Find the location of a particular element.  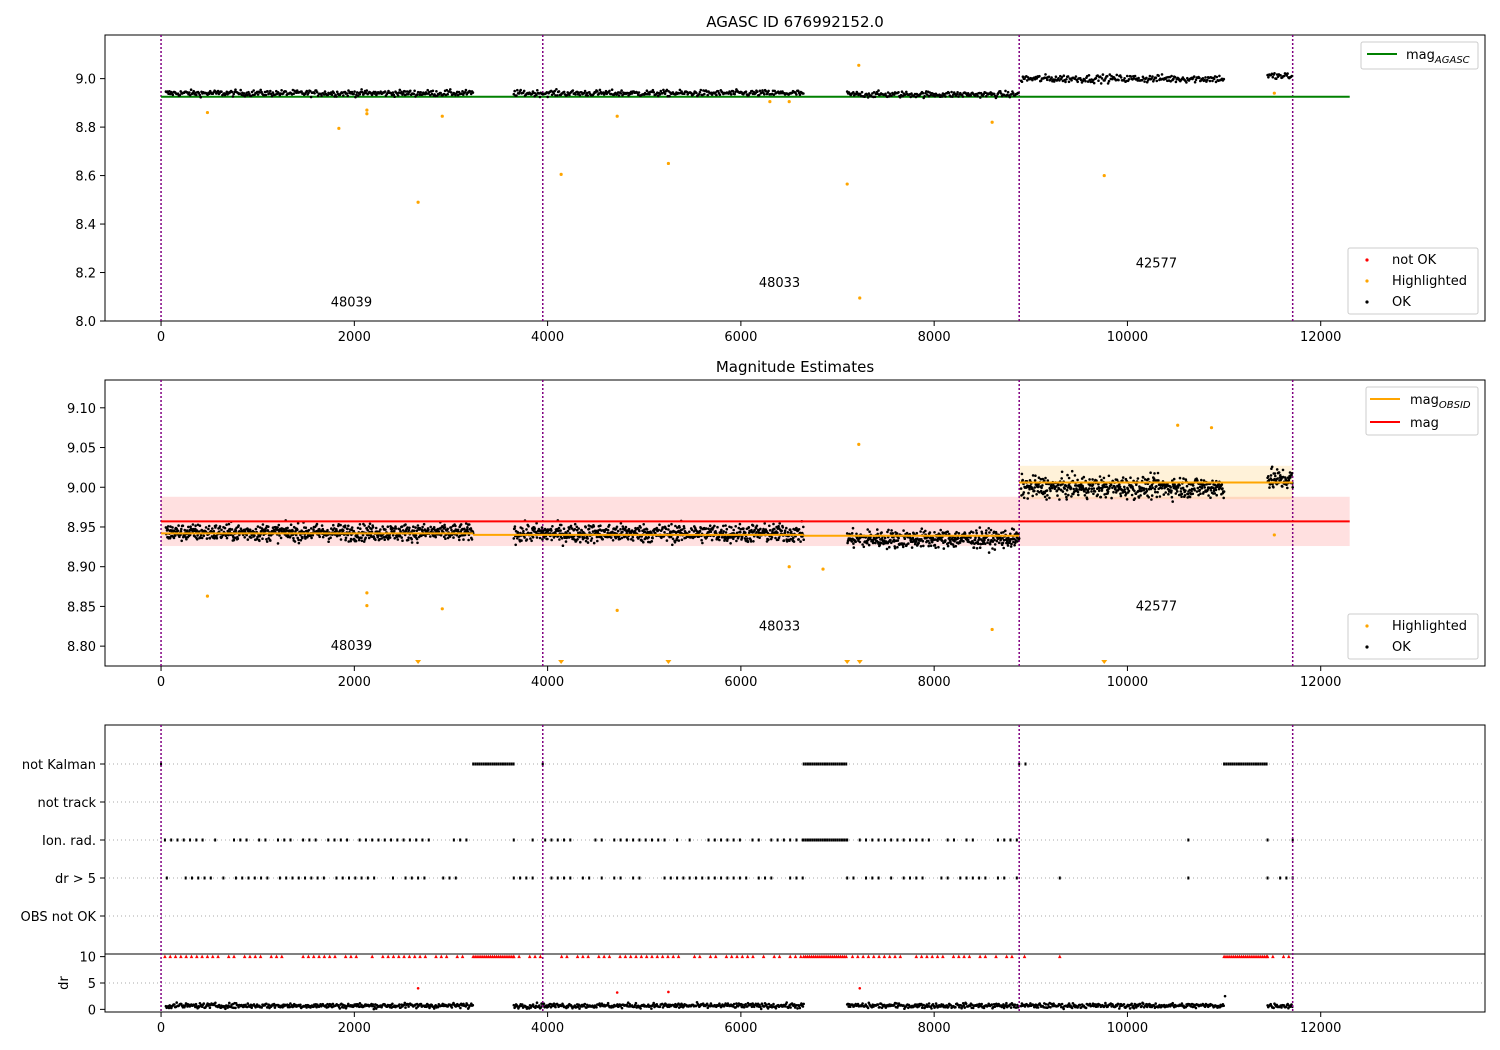

obsid-label: 42577 is located at coordinates (1156, 606).